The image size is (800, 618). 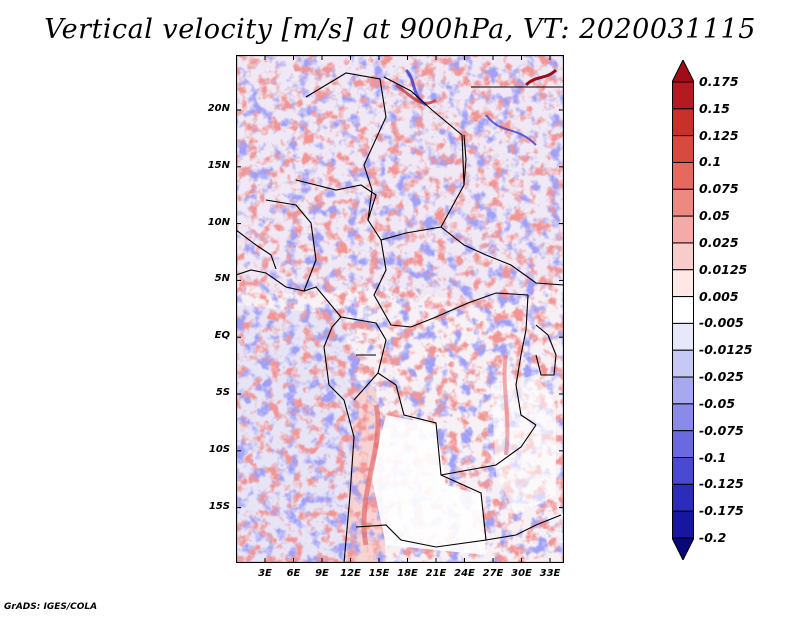 I want to click on colorbar-label: 0.125, so click(x=719, y=135).